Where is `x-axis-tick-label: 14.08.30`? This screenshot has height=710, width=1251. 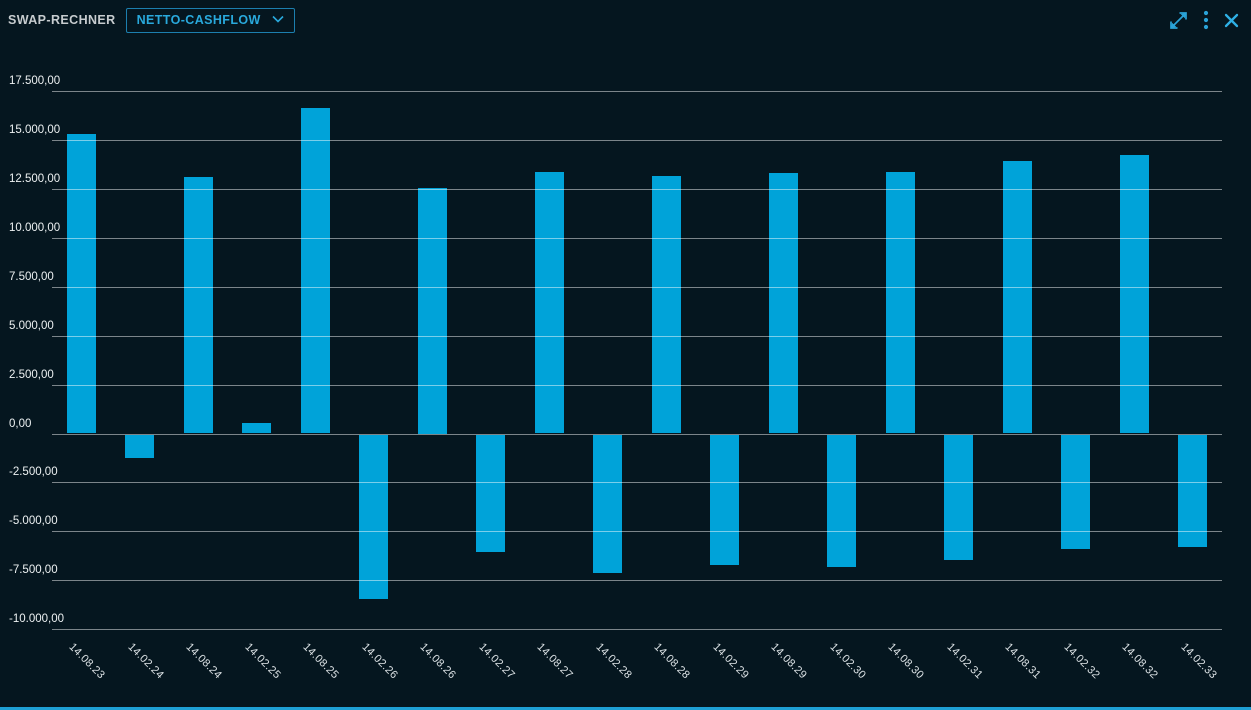
x-axis-tick-label: 14.08.30 is located at coordinates (906, 661).